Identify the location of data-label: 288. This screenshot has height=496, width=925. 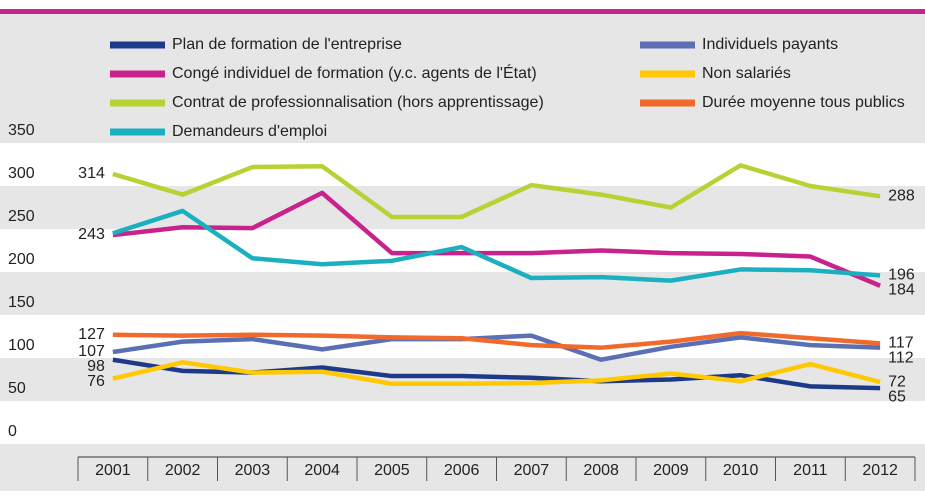
(901, 196).